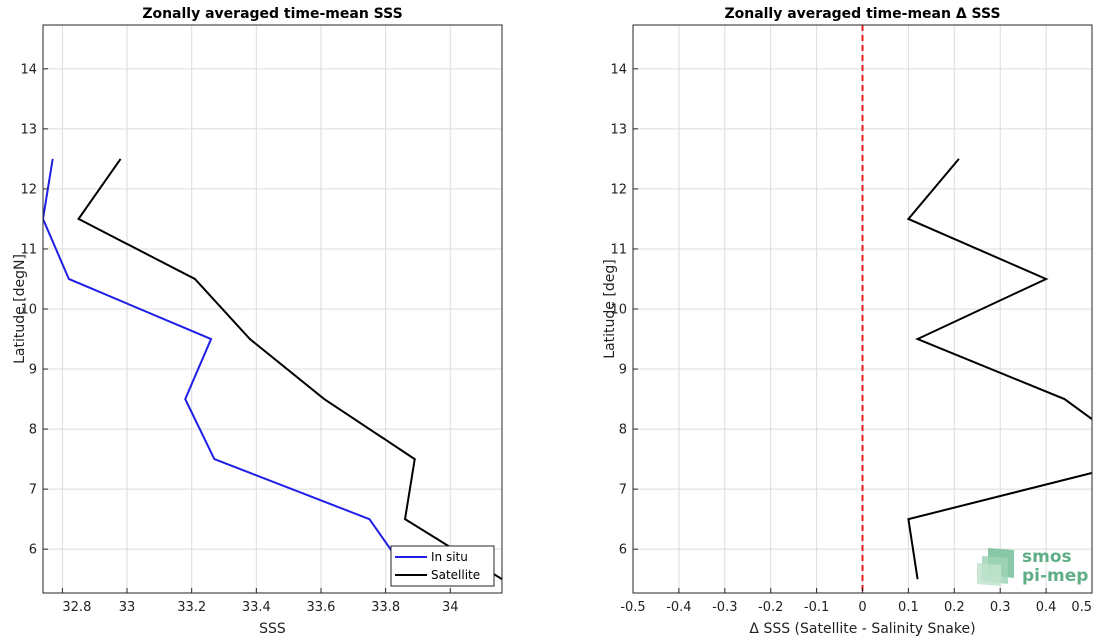 The width and height of the screenshot is (1106, 637). I want to click on delta-x-tick-label: -0.4, so click(678, 607).